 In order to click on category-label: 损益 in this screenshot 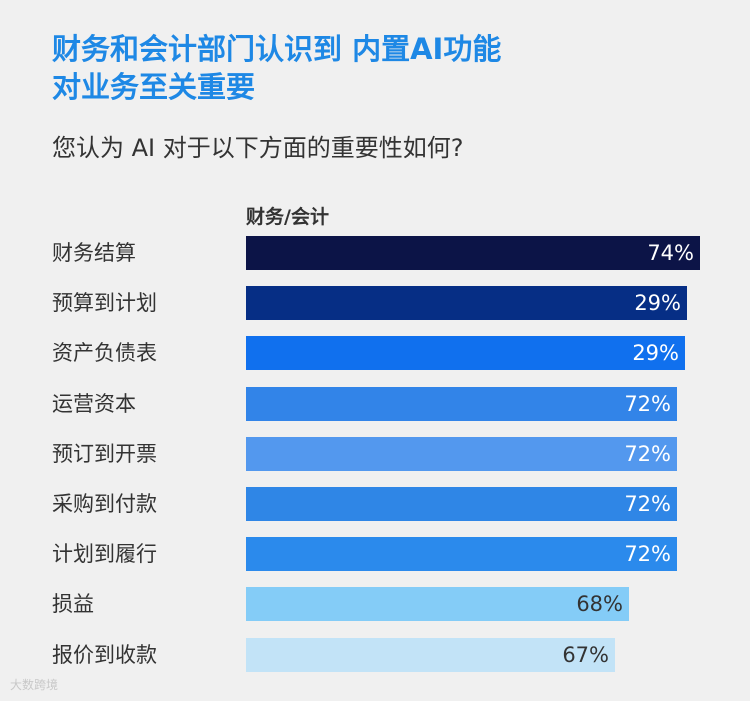, I will do `click(73, 604)`.